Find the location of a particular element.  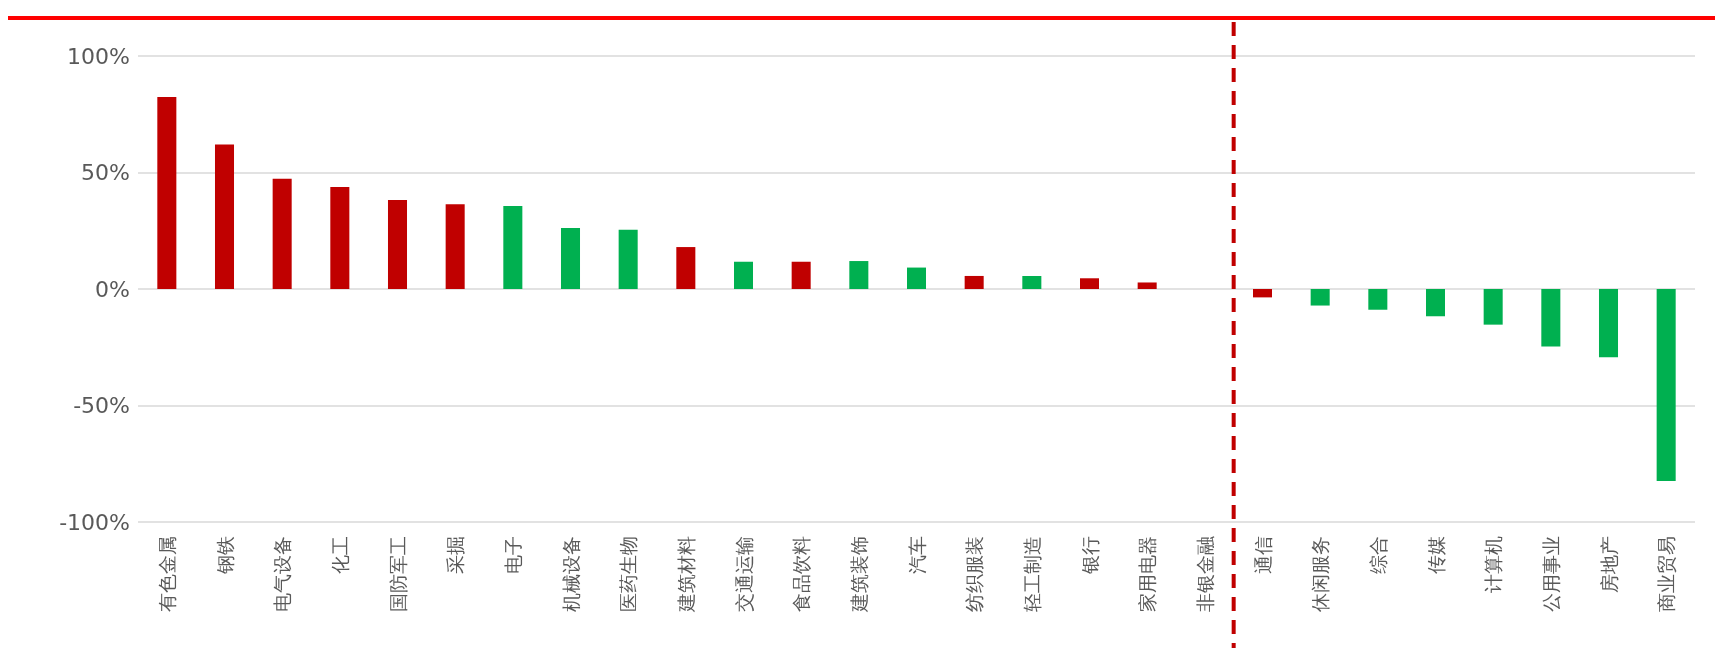

x-tick-label: 交通运输 is located at coordinates (743, 574).